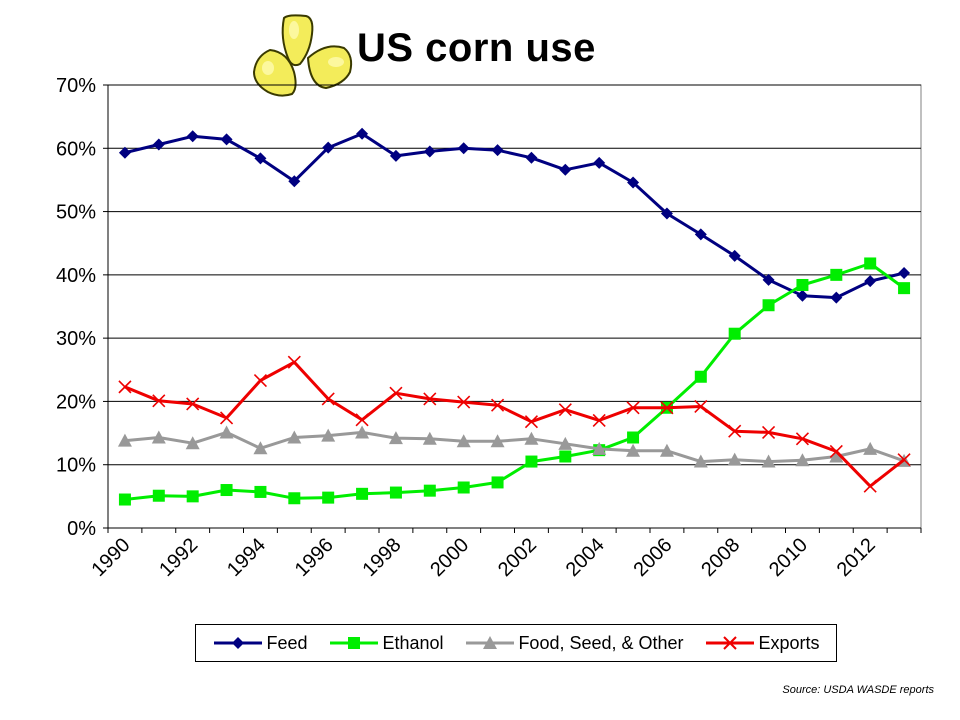 The image size is (960, 720). Describe the element at coordinates (789, 642) in the screenshot. I see `legend-label-exports: Exports` at that location.